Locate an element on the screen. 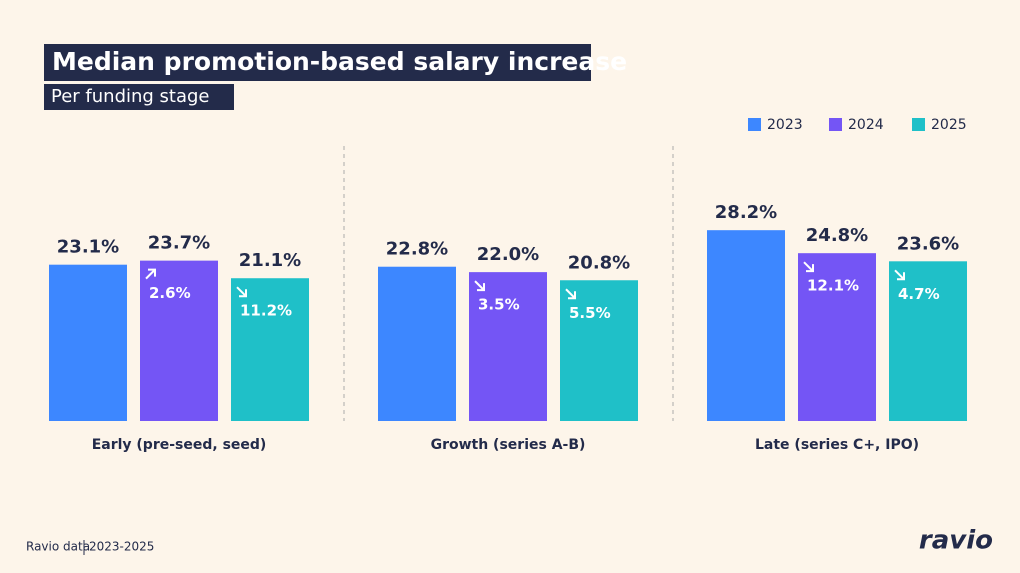 Image resolution: width=1020 pixels, height=573 pixels. source: Ravio data is located at coordinates (58, 547).